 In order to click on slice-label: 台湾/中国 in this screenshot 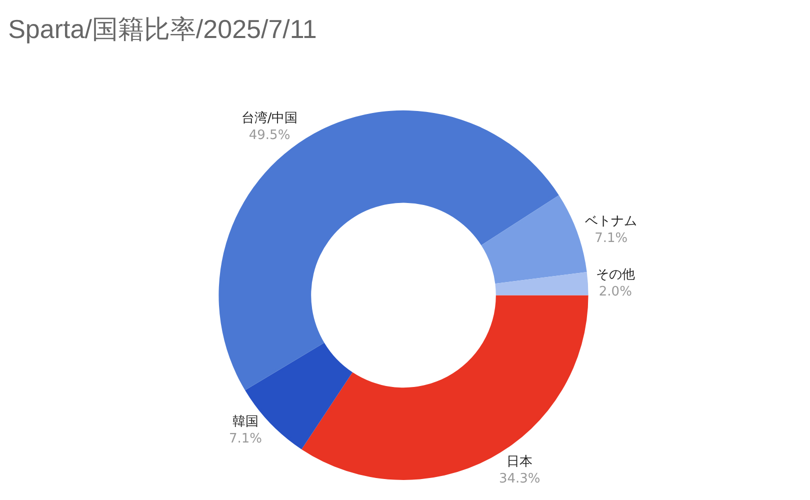, I will do `click(269, 118)`.